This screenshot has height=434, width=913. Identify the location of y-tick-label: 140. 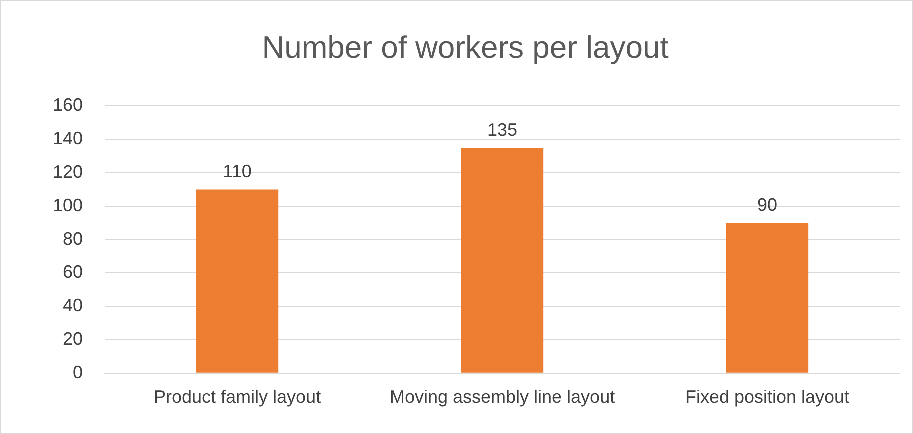
(68, 138).